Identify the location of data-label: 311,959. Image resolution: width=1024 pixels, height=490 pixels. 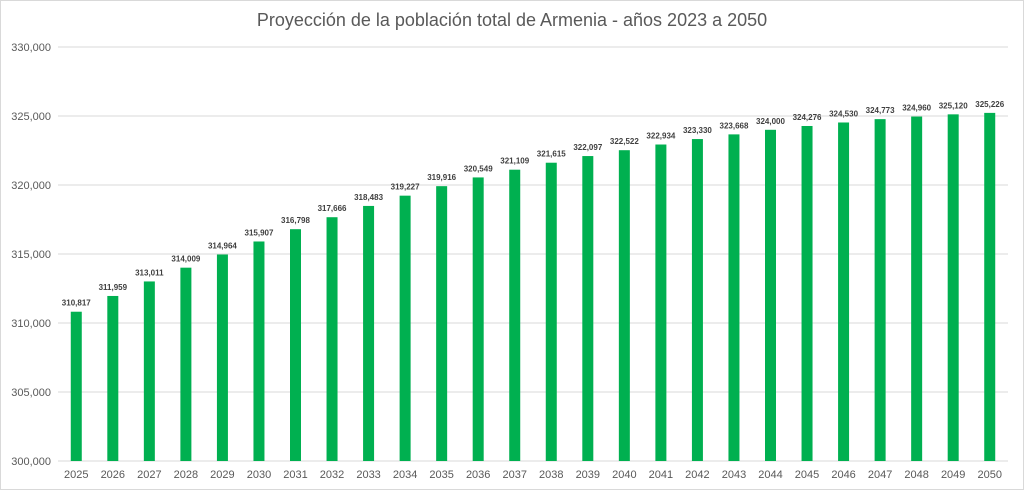
(113, 287).